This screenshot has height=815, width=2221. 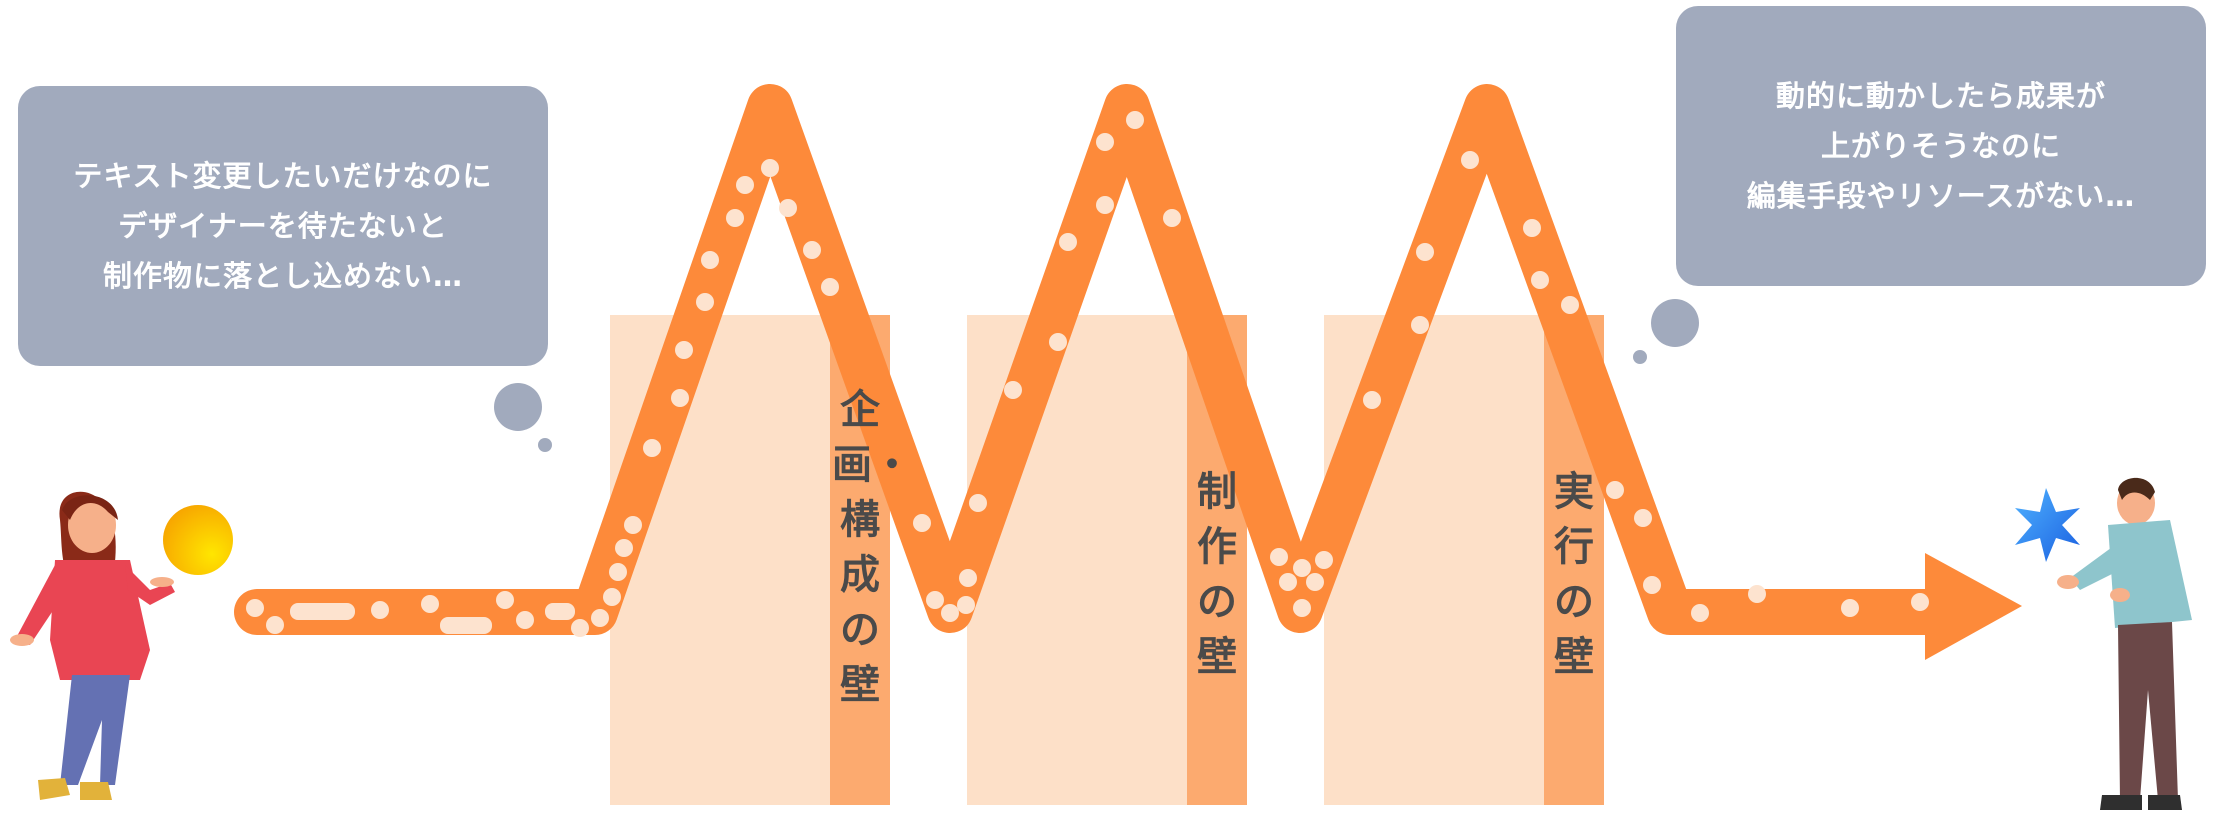 What do you see at coordinates (198, 540) in the screenshot?
I see `idea-orb` at bounding box center [198, 540].